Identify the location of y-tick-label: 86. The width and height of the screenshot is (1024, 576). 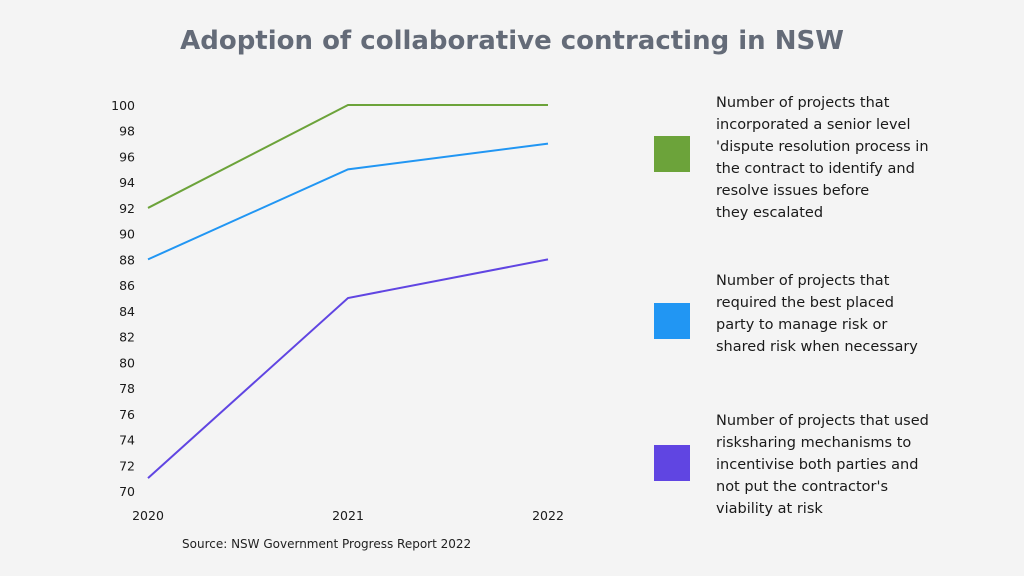
(127, 285).